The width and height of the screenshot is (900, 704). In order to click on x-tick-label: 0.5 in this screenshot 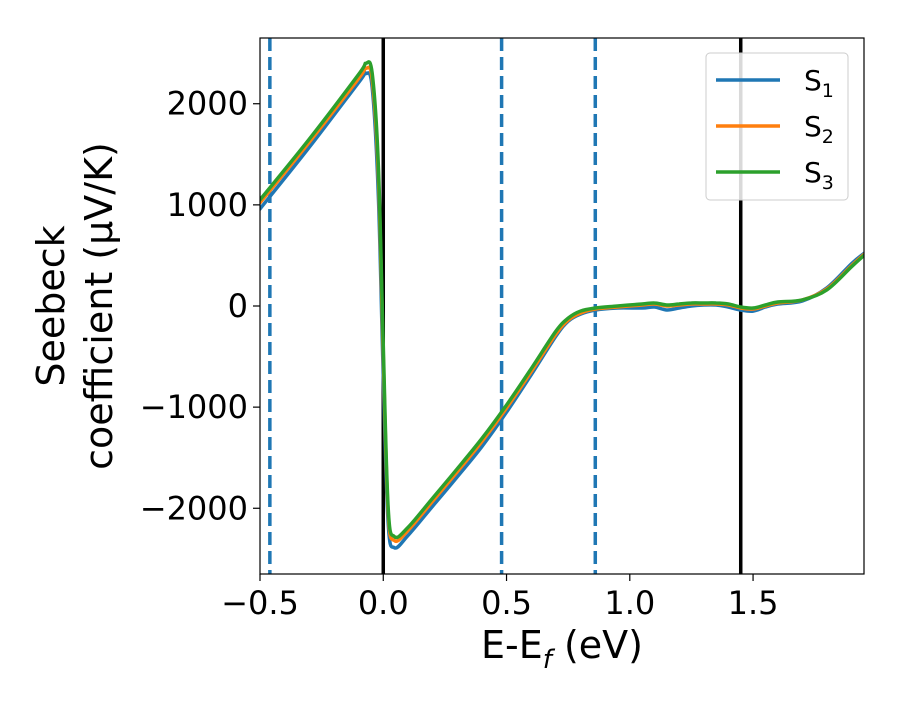, I will do `click(506, 603)`.